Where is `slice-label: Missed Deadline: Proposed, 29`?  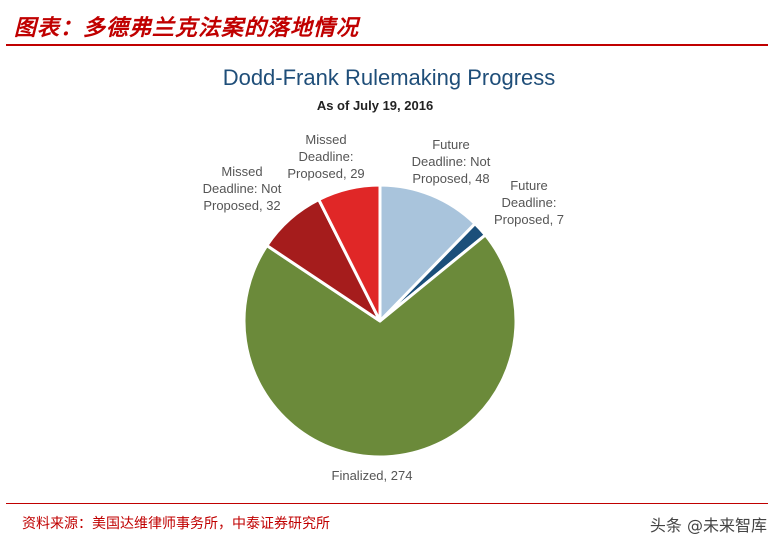 slice-label: Missed Deadline: Proposed, 29 is located at coordinates (325, 156).